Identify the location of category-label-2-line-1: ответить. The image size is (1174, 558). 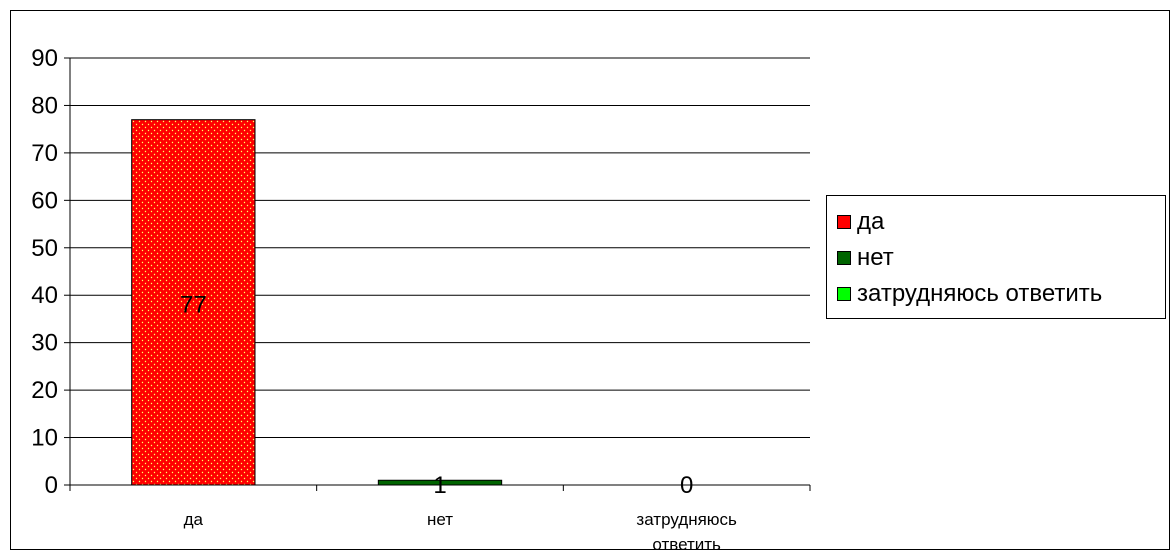
(686, 544).